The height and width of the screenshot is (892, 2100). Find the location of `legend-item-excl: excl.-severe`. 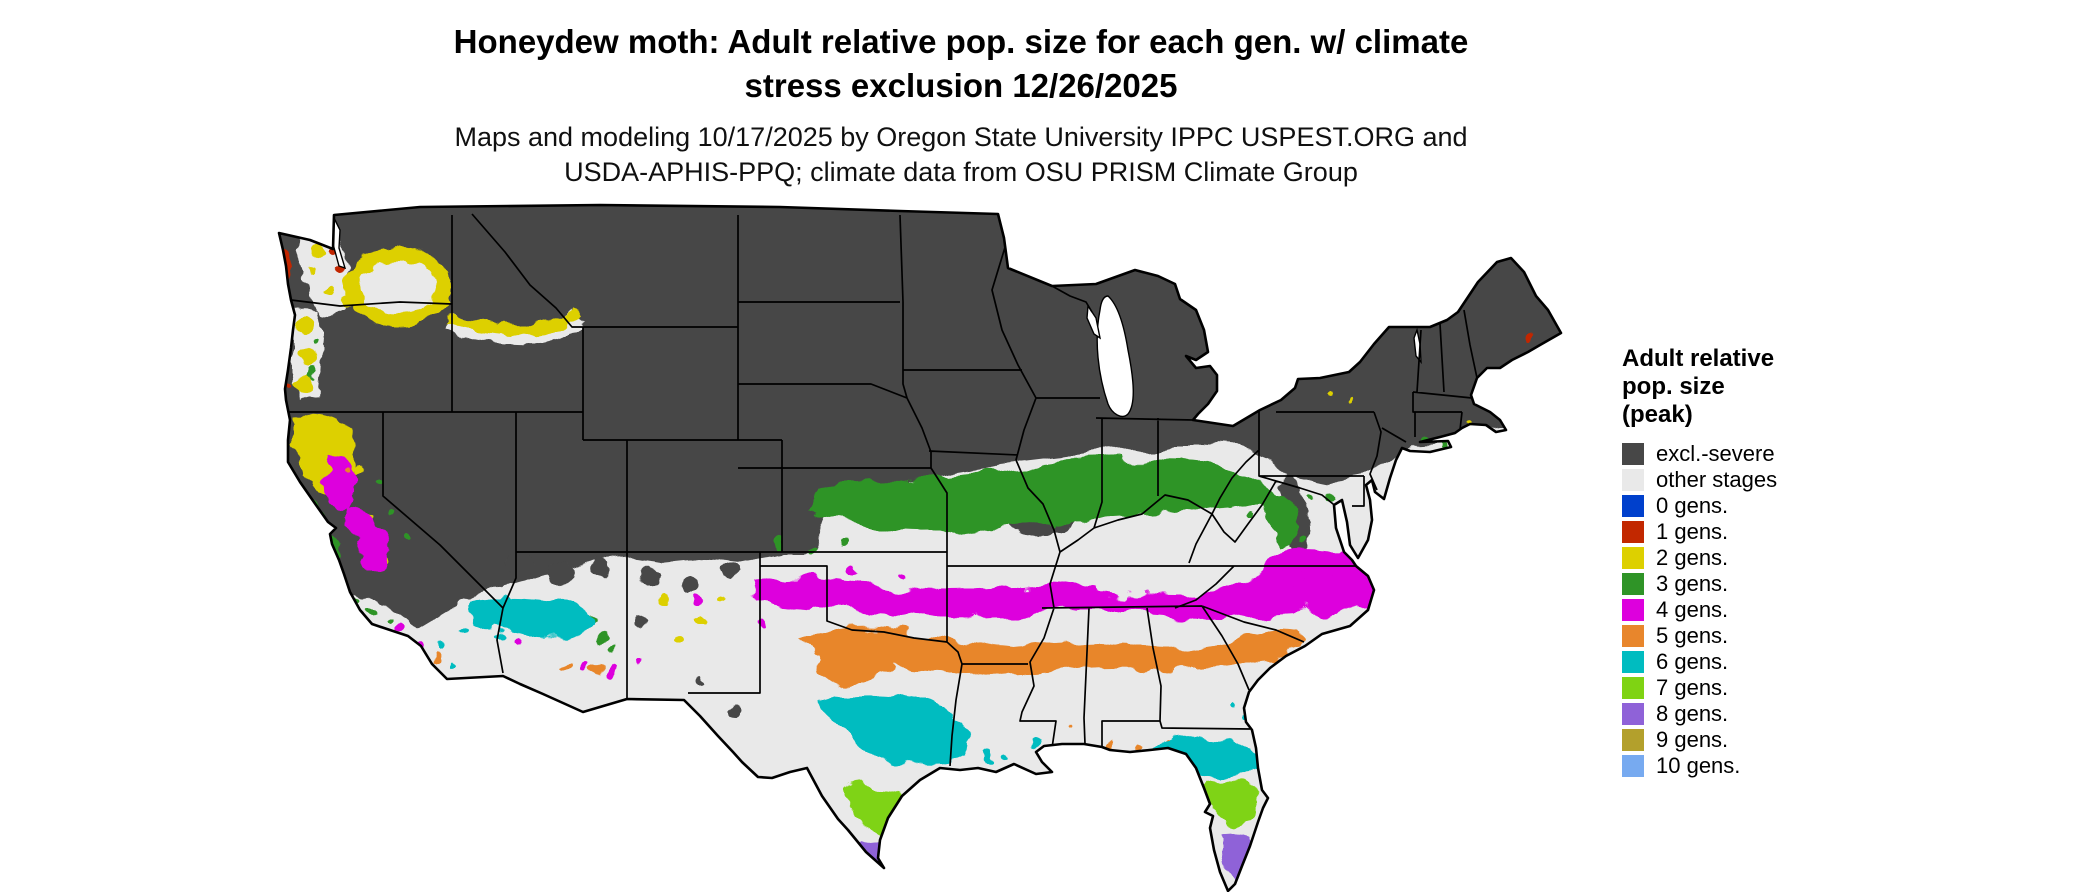

legend-item-excl: excl.-severe is located at coordinates (1699, 454).